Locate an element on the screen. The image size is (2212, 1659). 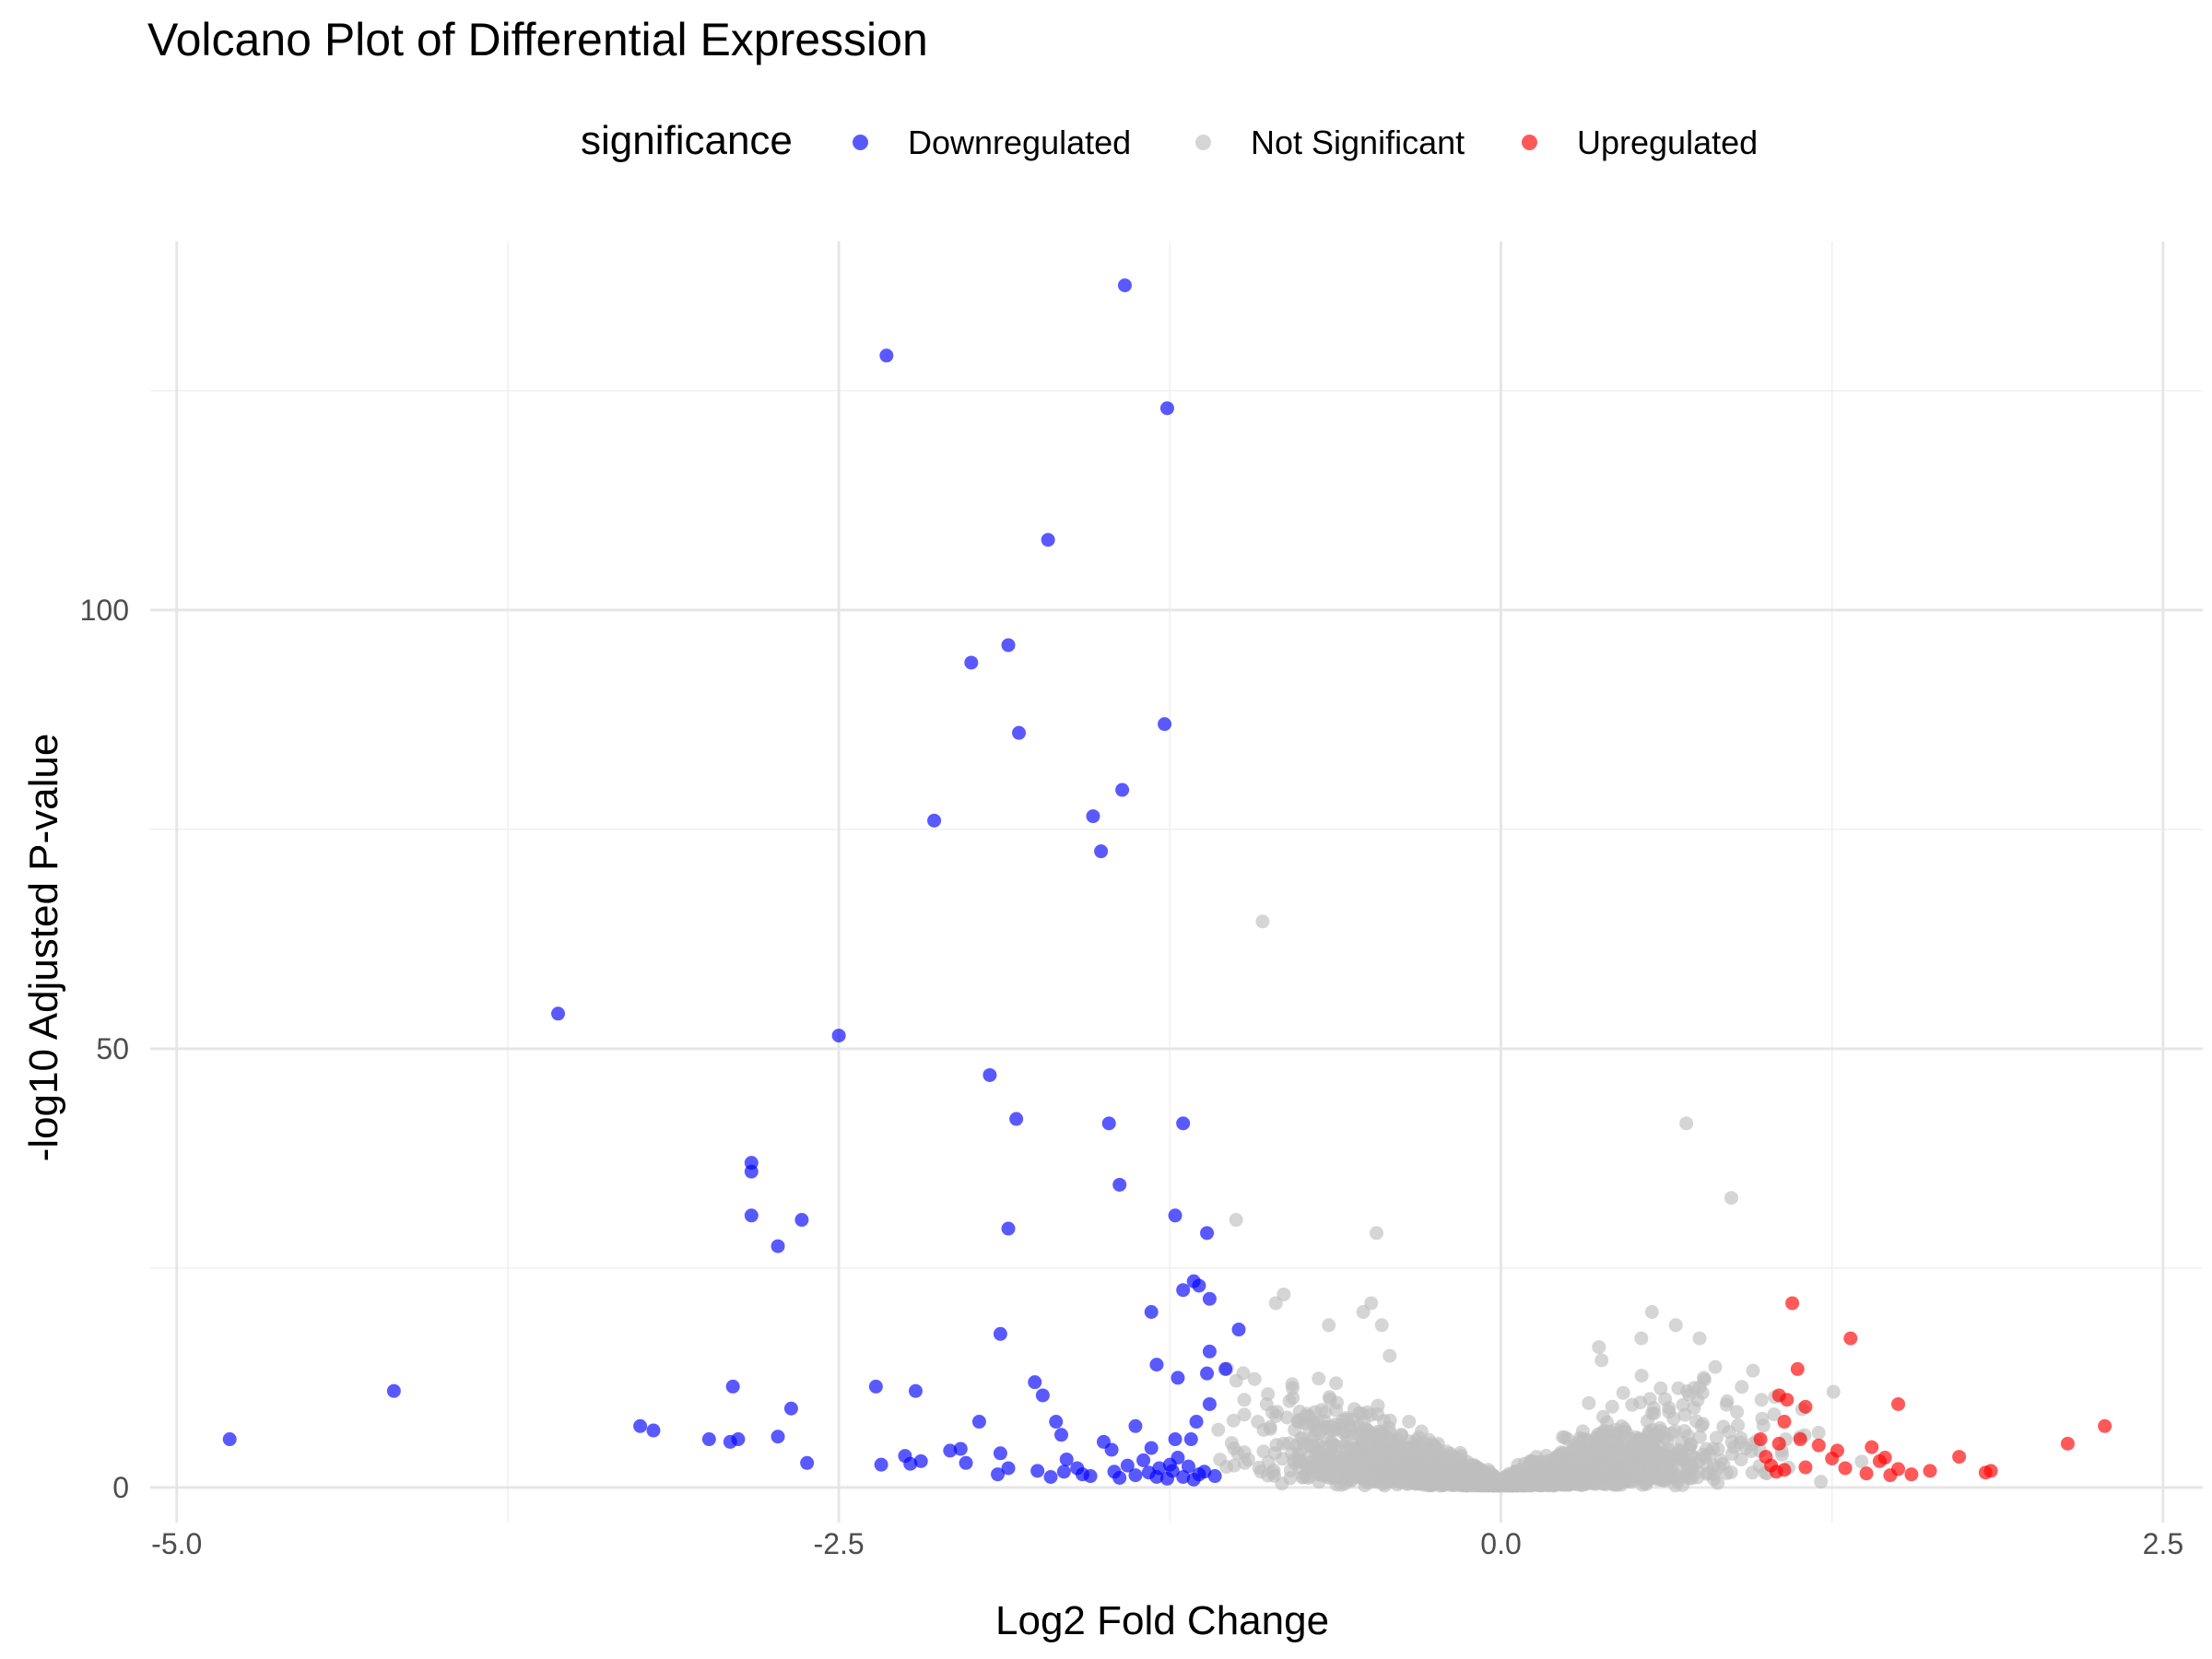
legend-key-not-significant is located at coordinates (1203, 142).